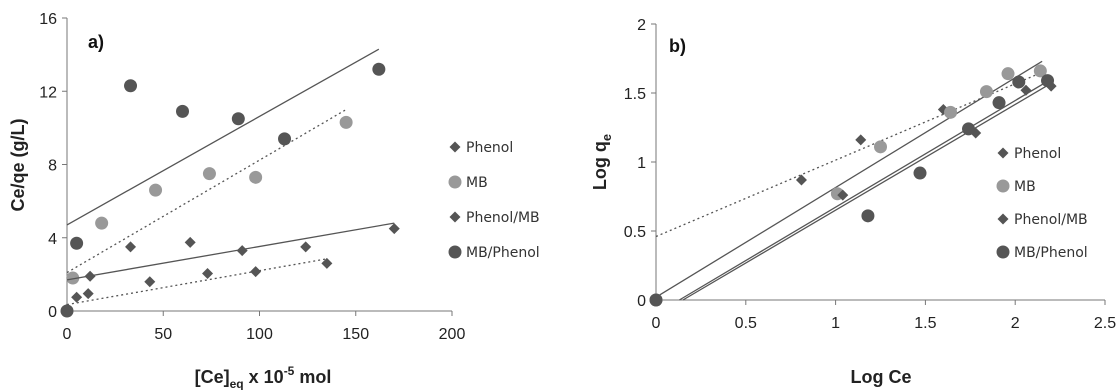 Image resolution: width=1119 pixels, height=390 pixels. I want to click on y-tick-label: 4, so click(52, 239).